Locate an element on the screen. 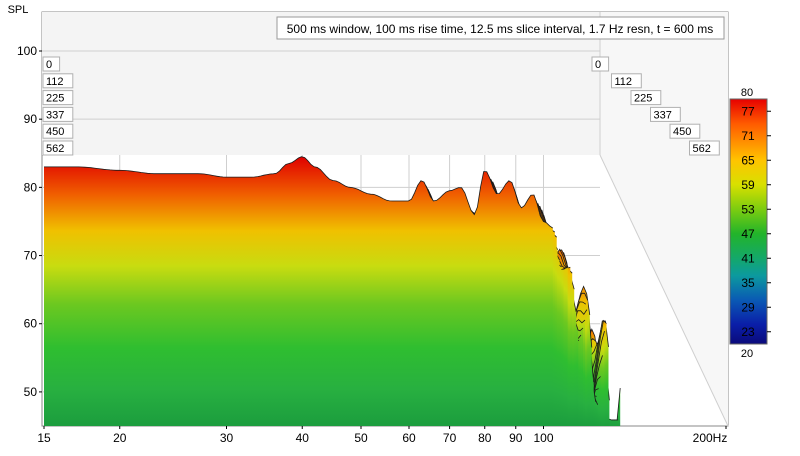 The image size is (800, 456). colorbar-tick-label: 47 is located at coordinates (748, 234).